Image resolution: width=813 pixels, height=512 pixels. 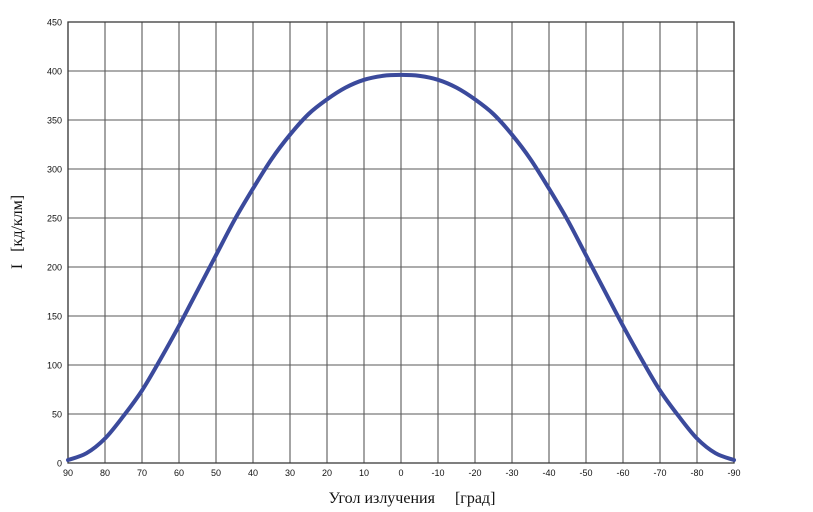 I want to click on x-tick-label: -40, so click(x=548, y=473).